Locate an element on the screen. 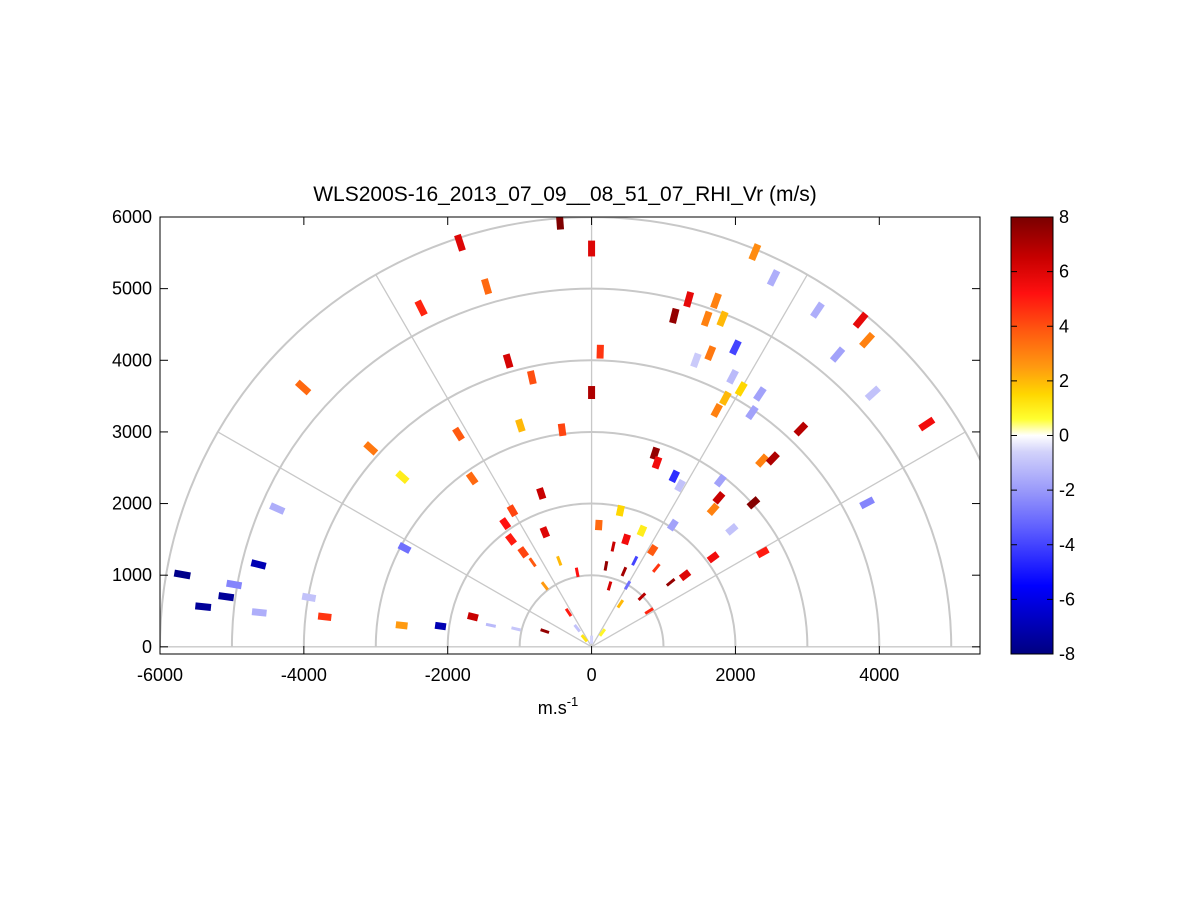  colorbar-tick-label: 0 is located at coordinates (1064, 436).